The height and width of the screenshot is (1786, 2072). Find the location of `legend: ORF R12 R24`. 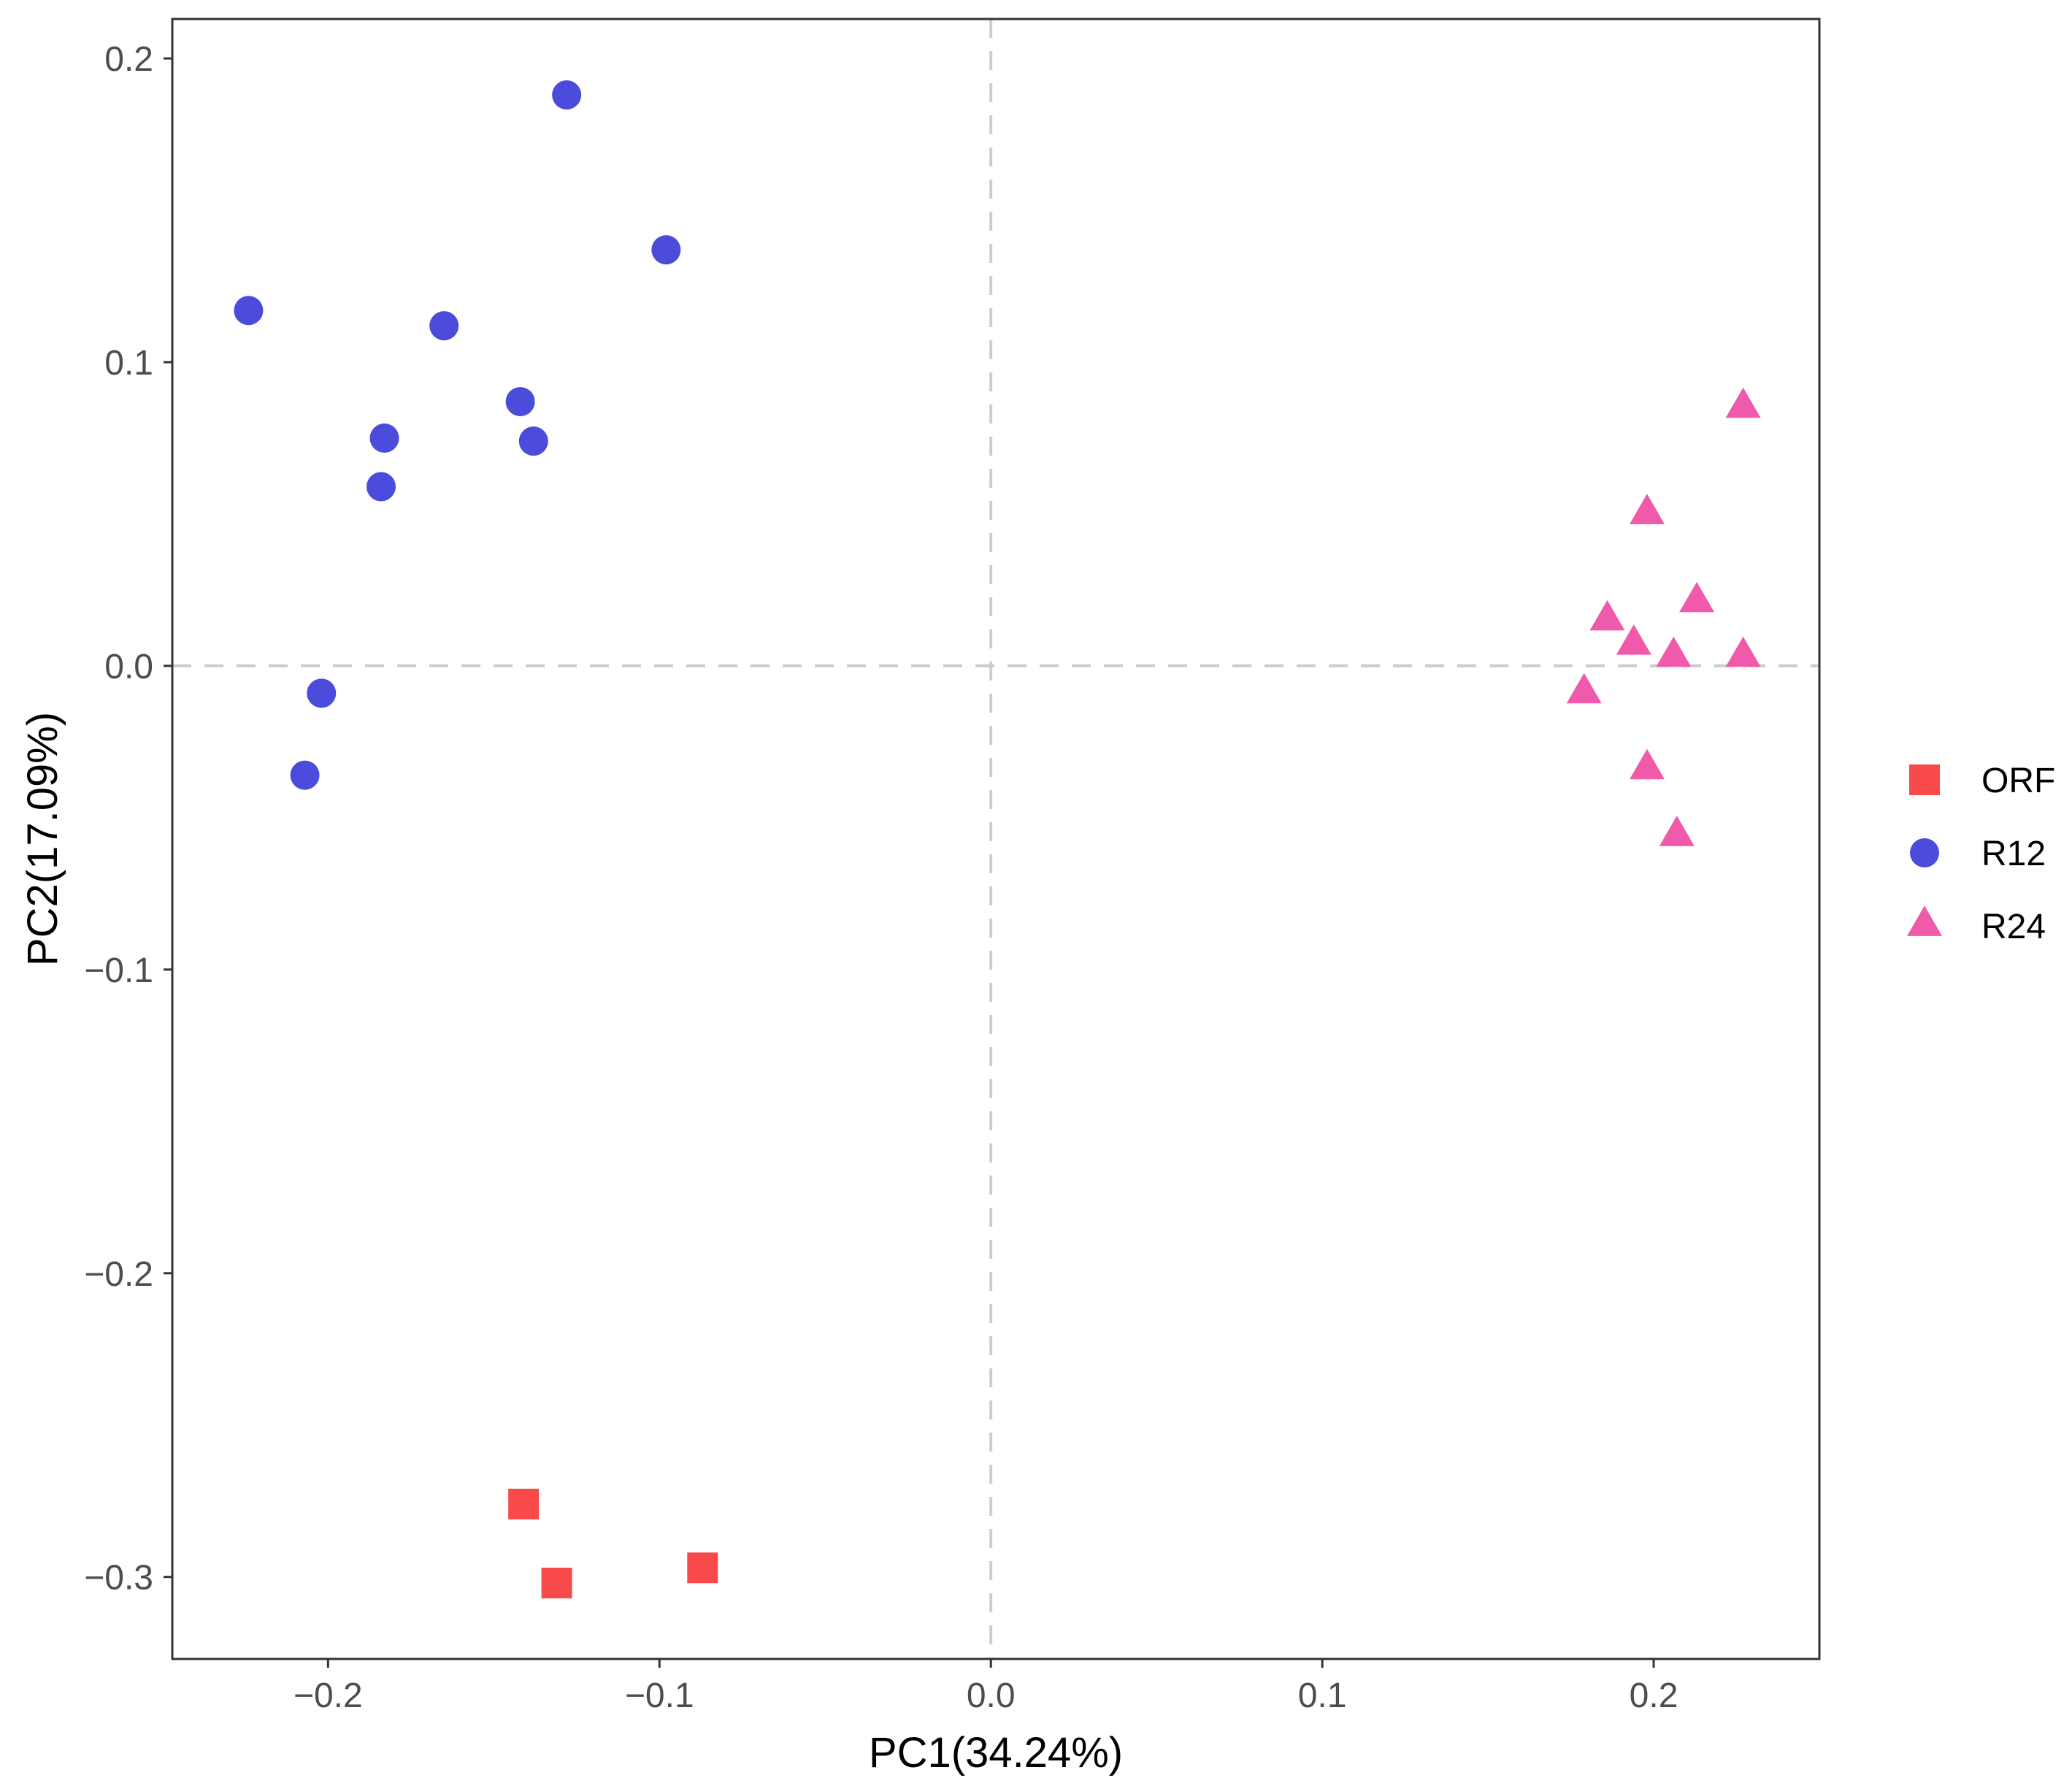

legend: ORF R12 R24 is located at coordinates (1981, 854).